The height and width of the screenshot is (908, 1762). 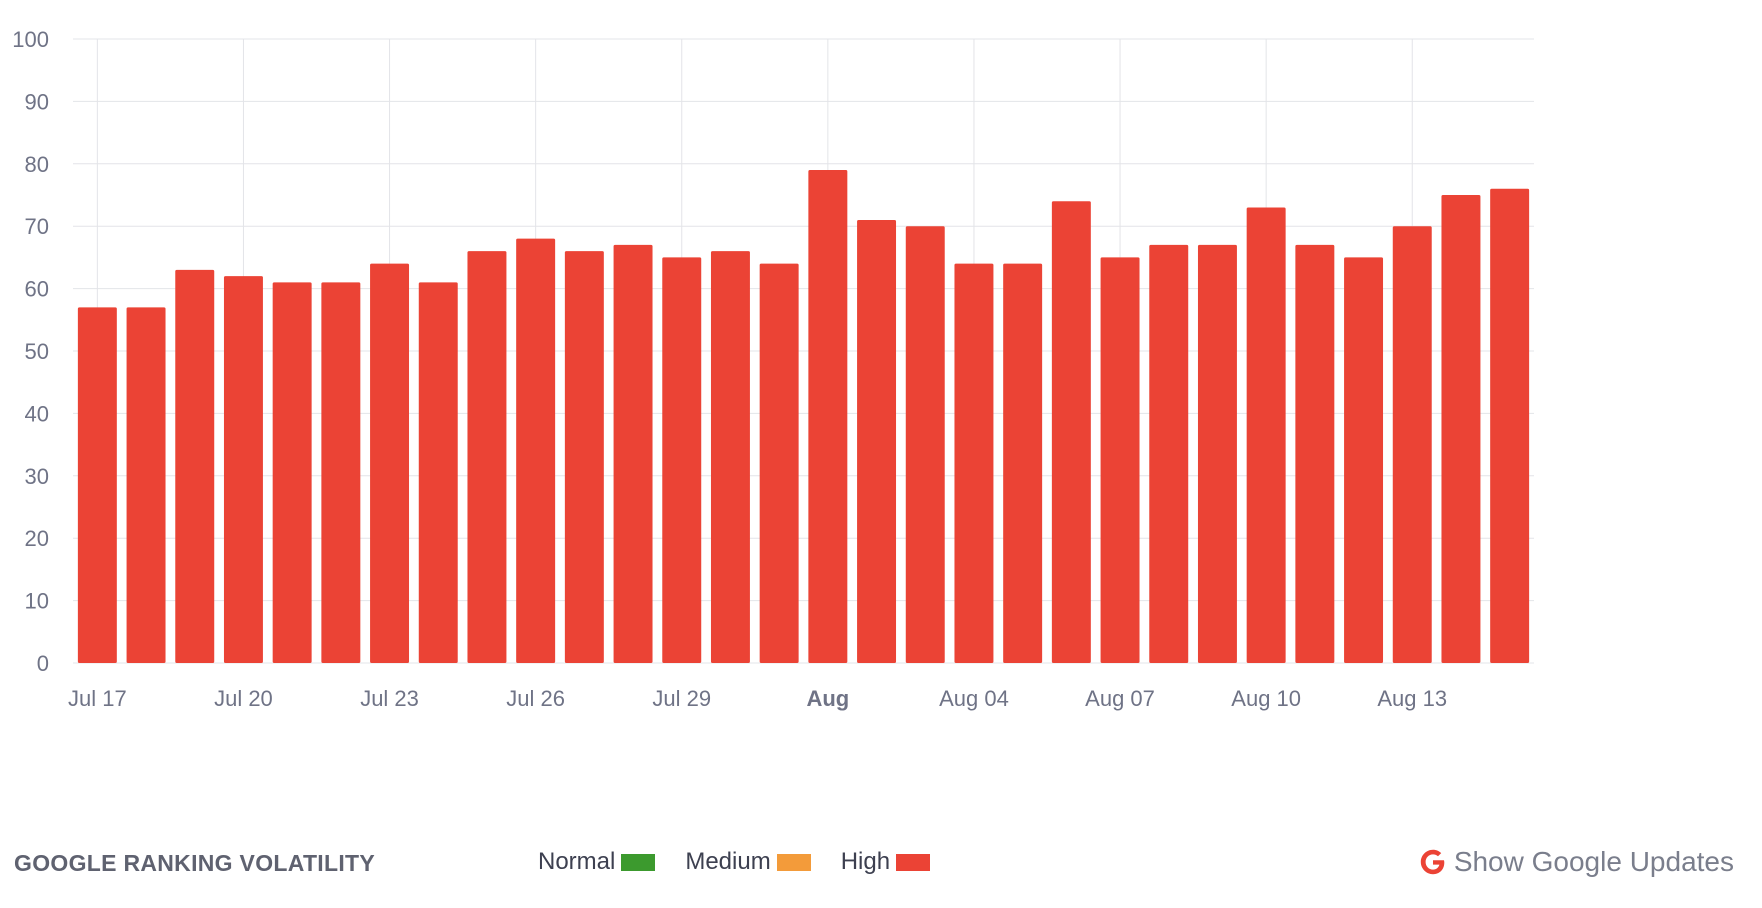 I want to click on x-tick-label: Aug 07, so click(x=1120, y=698).